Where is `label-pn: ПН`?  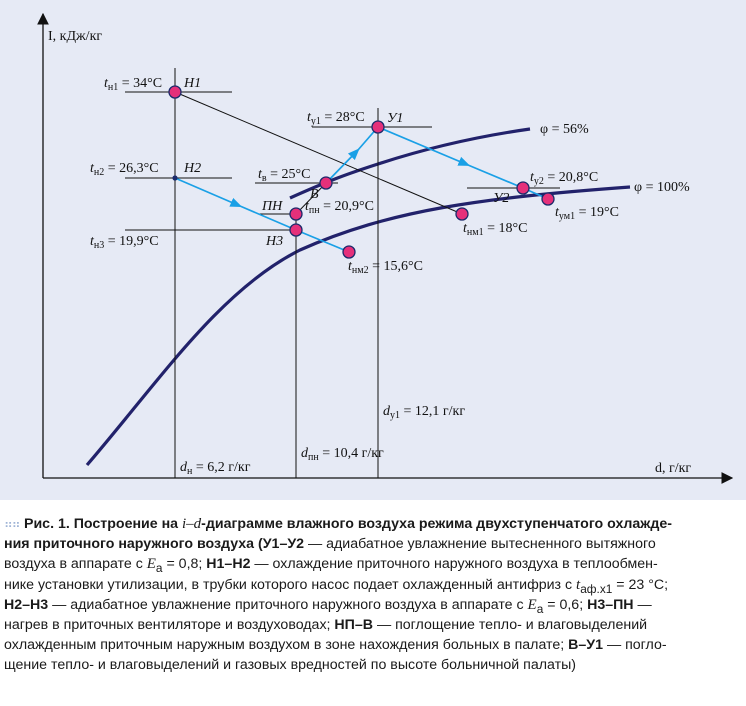 label-pn: ПН is located at coordinates (272, 206).